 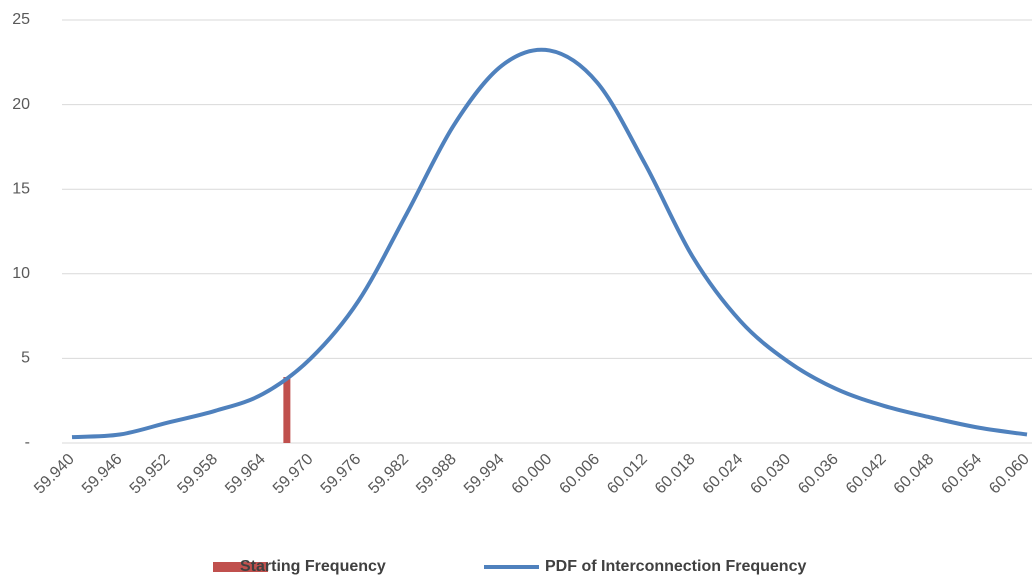 What do you see at coordinates (21, 273) in the screenshot?
I see `y-tick-label: 10` at bounding box center [21, 273].